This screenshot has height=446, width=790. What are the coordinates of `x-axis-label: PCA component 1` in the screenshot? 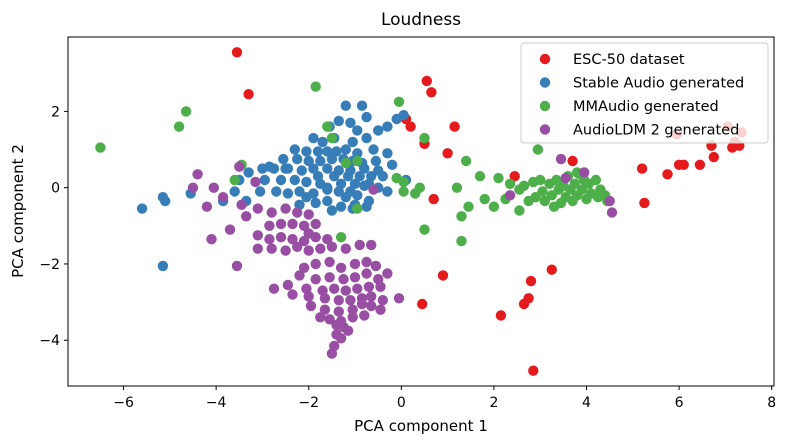 It's located at (421, 426).